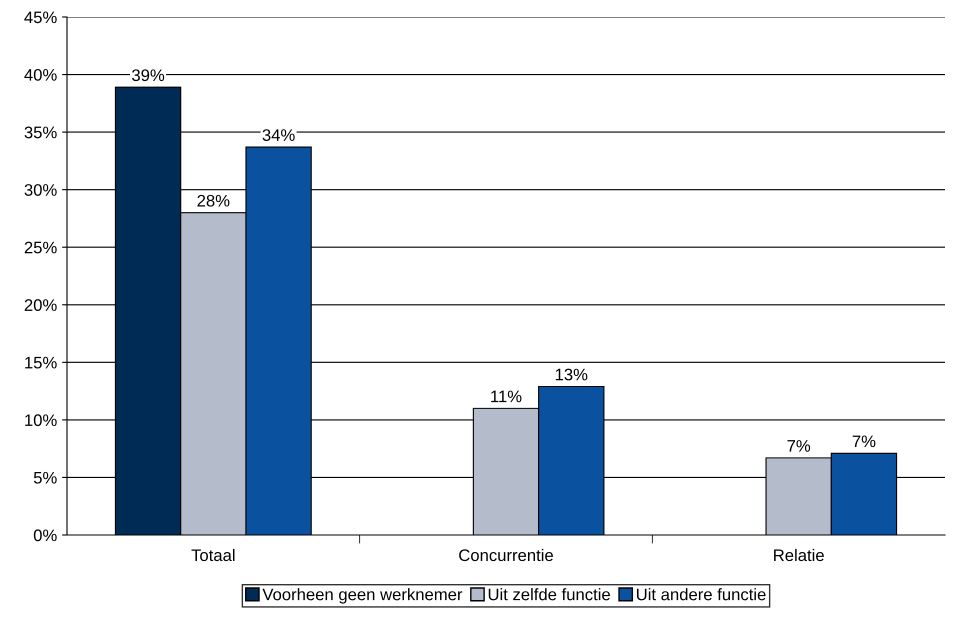 The height and width of the screenshot is (621, 955). I want to click on y-tick-label: 35%, so click(40, 132).